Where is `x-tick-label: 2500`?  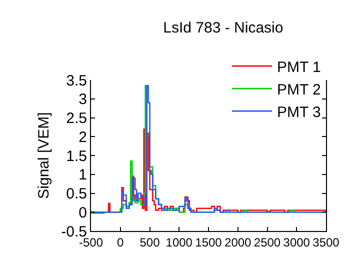 x-tick-label: 2500 is located at coordinates (267, 242).